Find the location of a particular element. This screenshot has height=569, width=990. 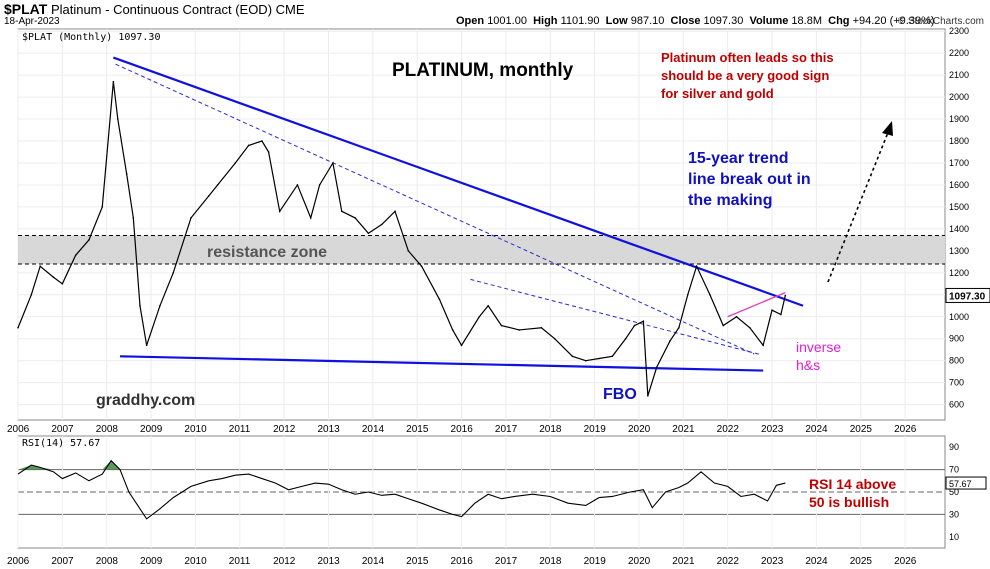

last-price-tag: 1097.30 is located at coordinates (967, 296).